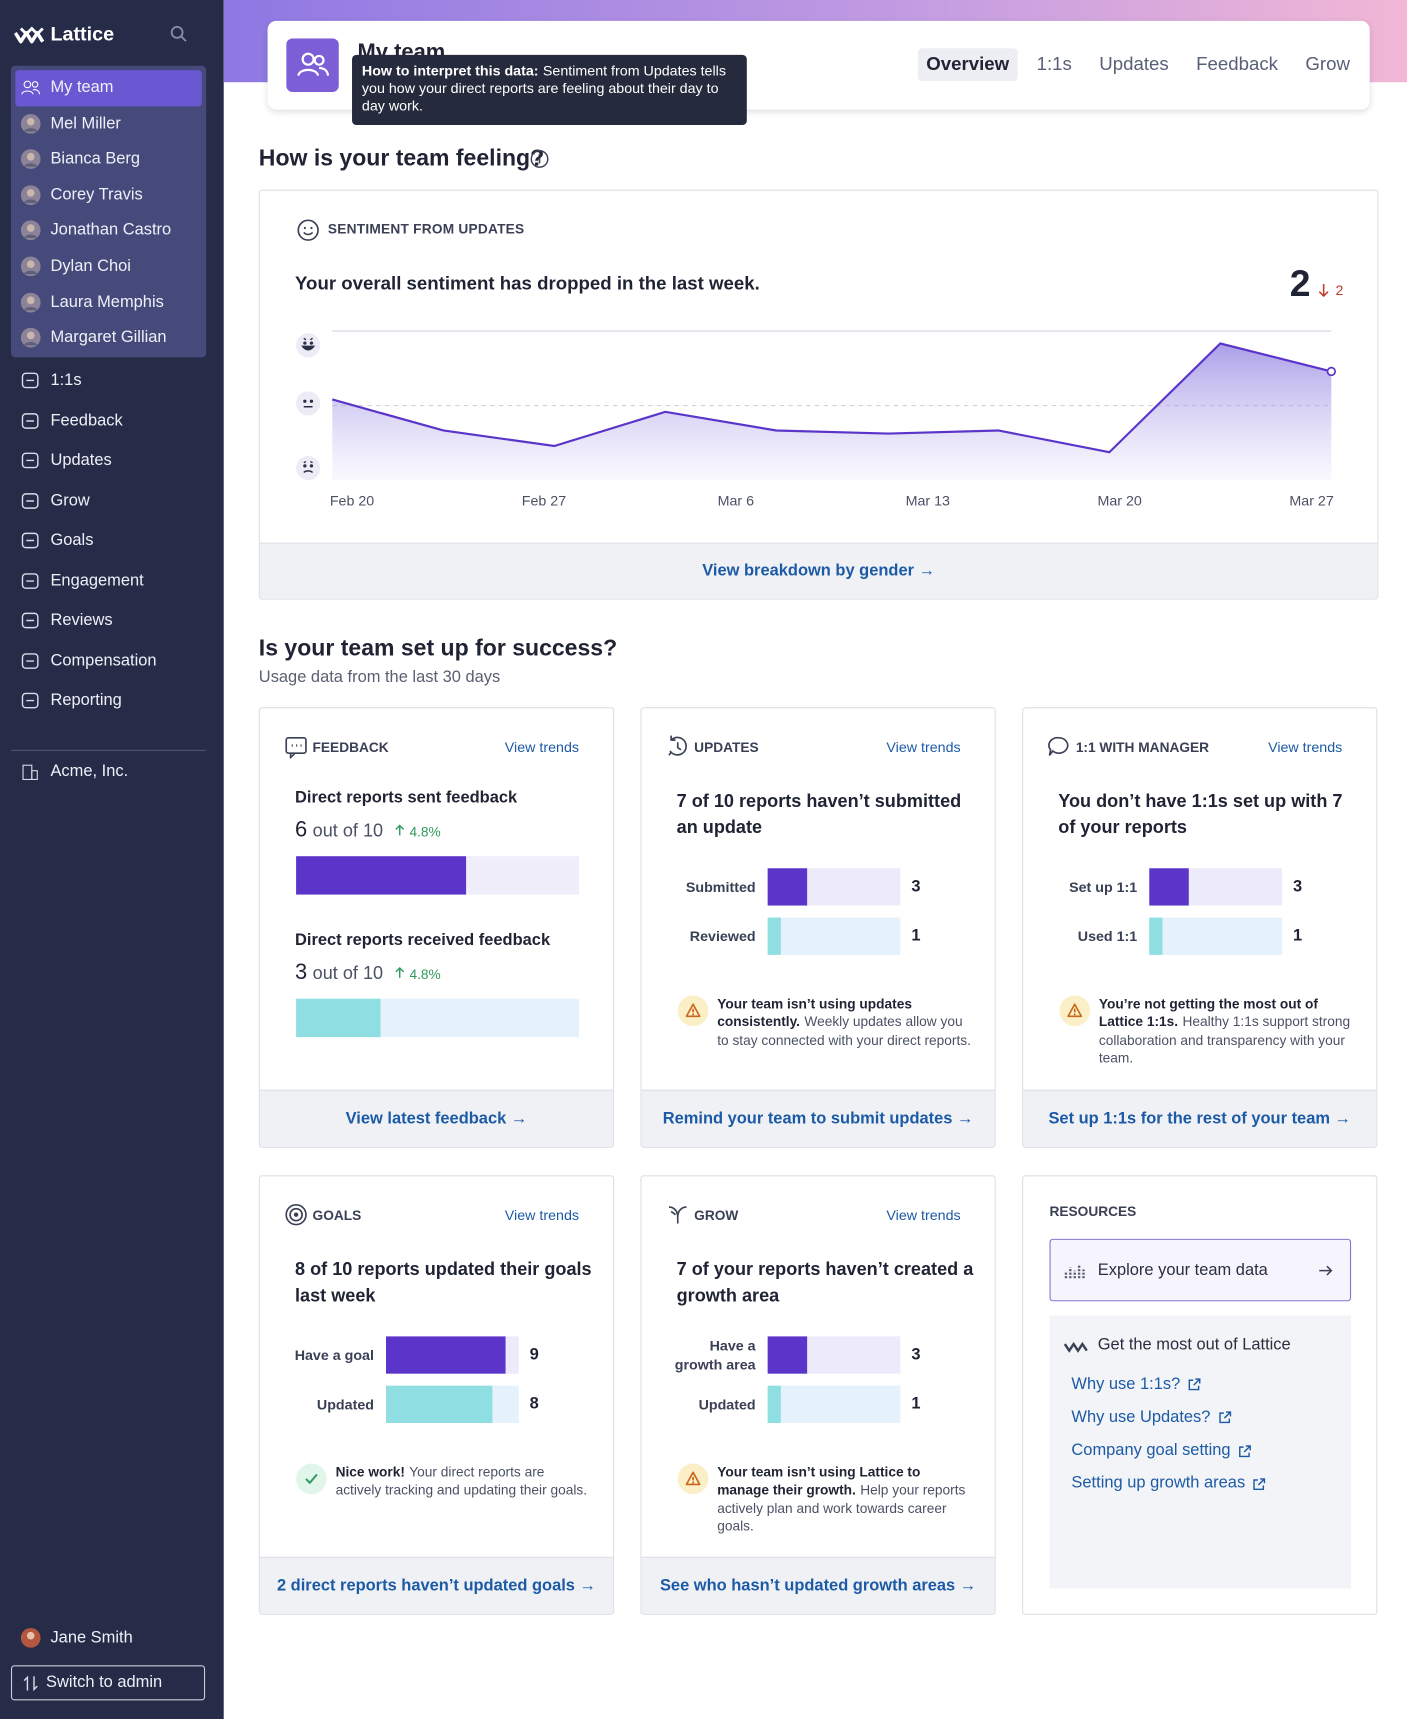 The image size is (1407, 1719). What do you see at coordinates (436, 1586) in the screenshot?
I see `footer-link: 2 direct reports haven’t updated goals →` at bounding box center [436, 1586].